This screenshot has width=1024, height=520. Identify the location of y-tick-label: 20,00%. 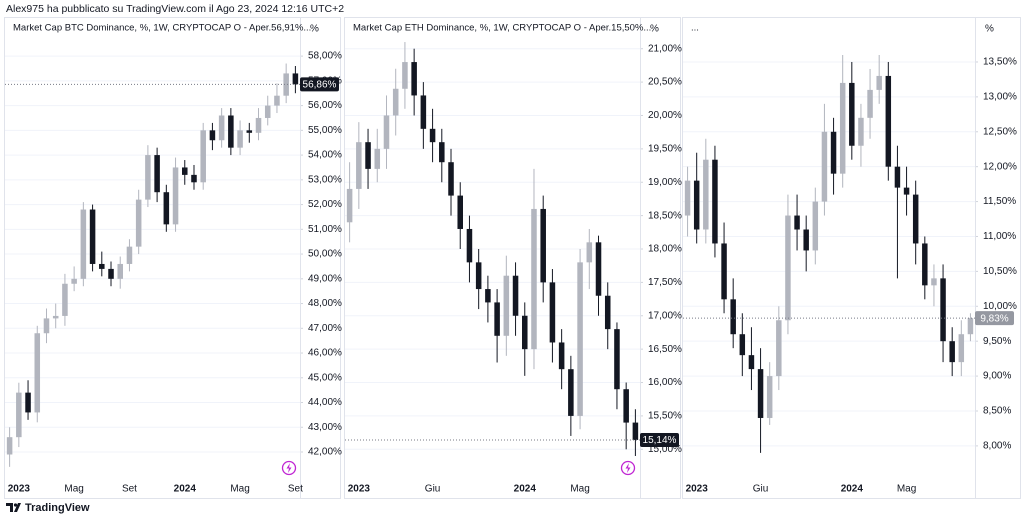
(665, 115).